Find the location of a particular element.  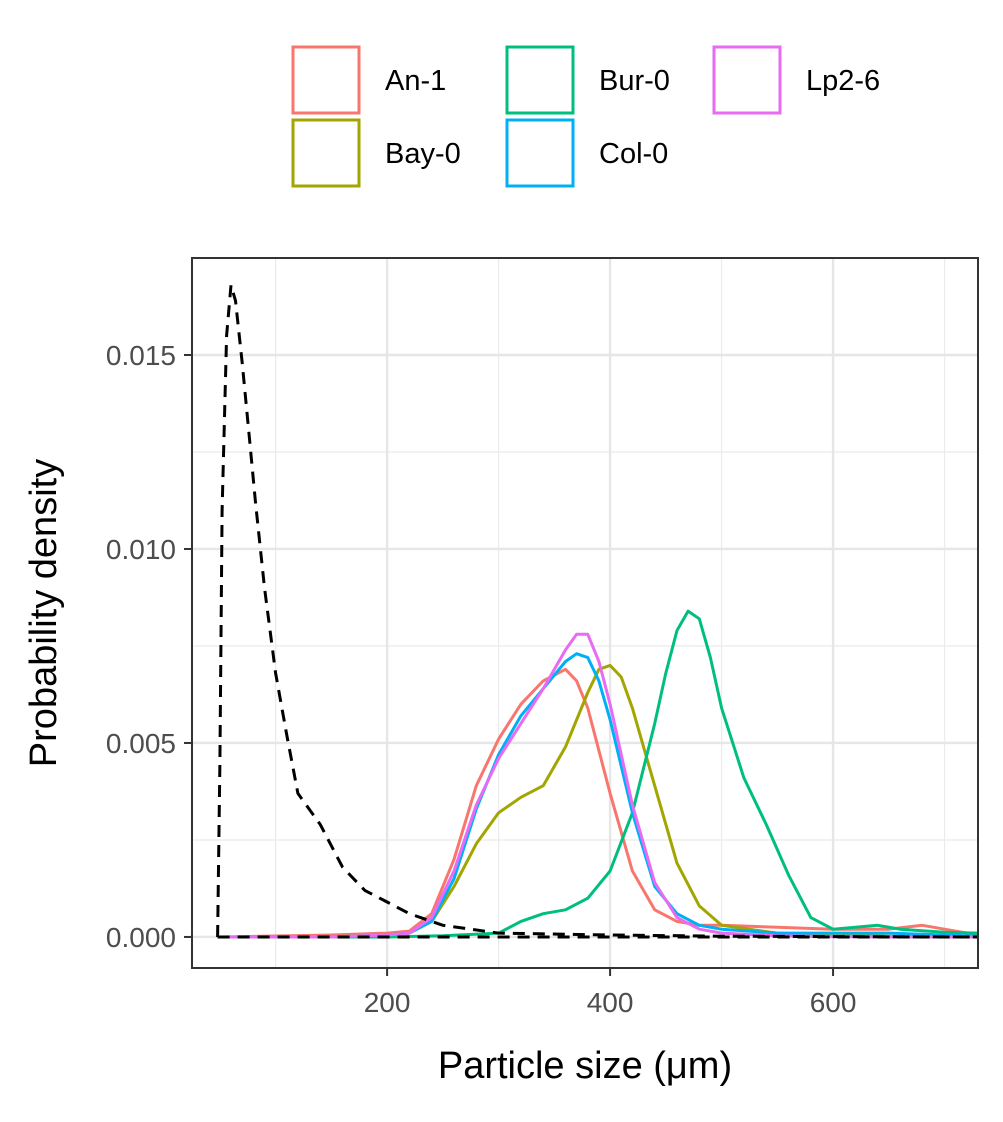

legend: An-1 Bay-0 Bur-0 Col-0 Lp2-6 is located at coordinates (585, 116).